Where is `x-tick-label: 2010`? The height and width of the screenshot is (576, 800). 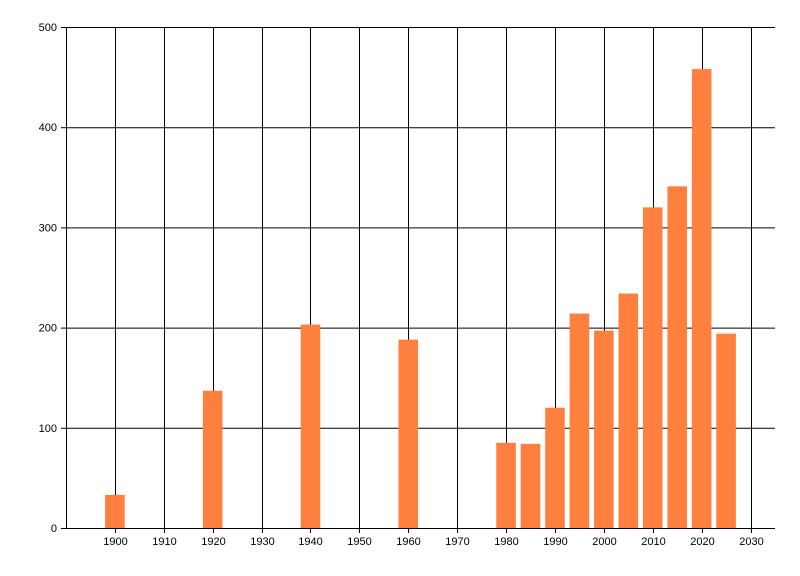 x-tick-label: 2010 is located at coordinates (653, 542).